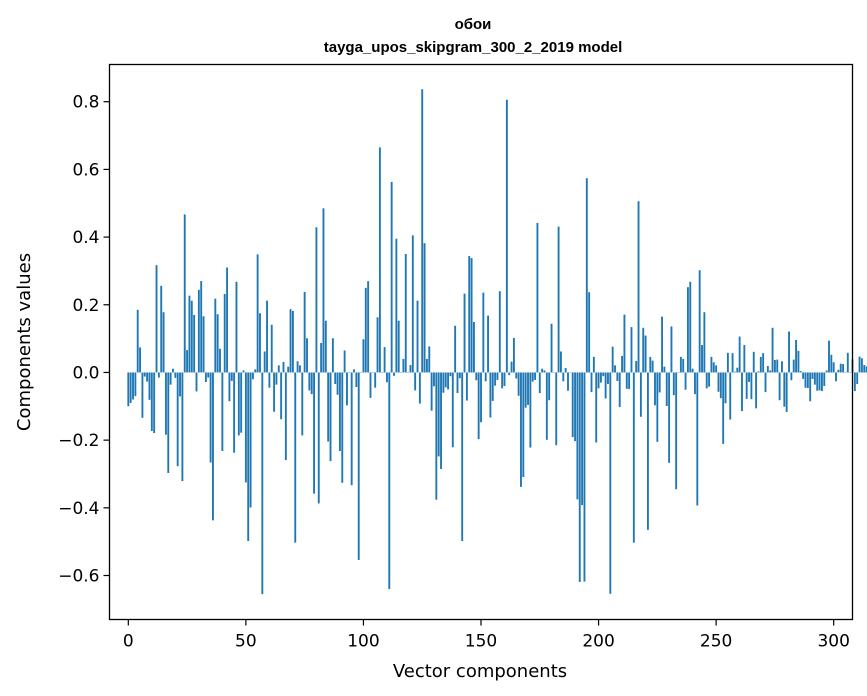 The image size is (867, 696). What do you see at coordinates (78, 441) in the screenshot?
I see `y-tick-label: −0.2` at bounding box center [78, 441].